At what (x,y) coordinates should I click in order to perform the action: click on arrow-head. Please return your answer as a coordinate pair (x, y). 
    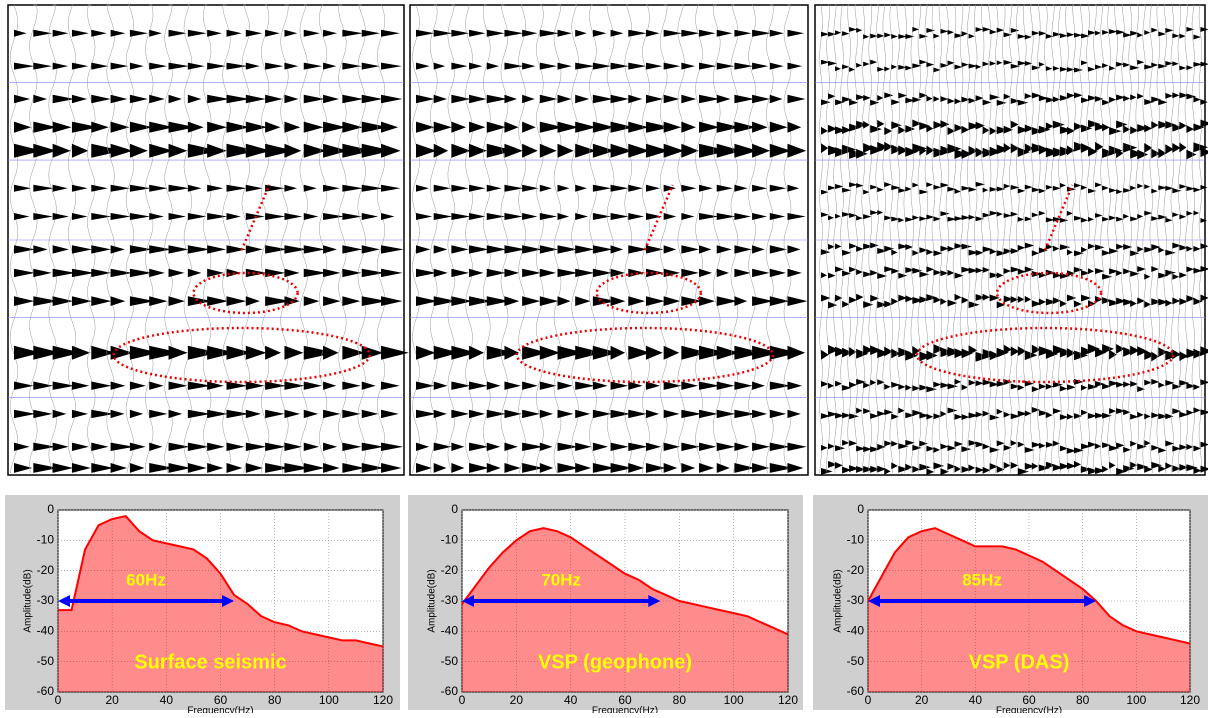
    Looking at the image, I should click on (228, 601).